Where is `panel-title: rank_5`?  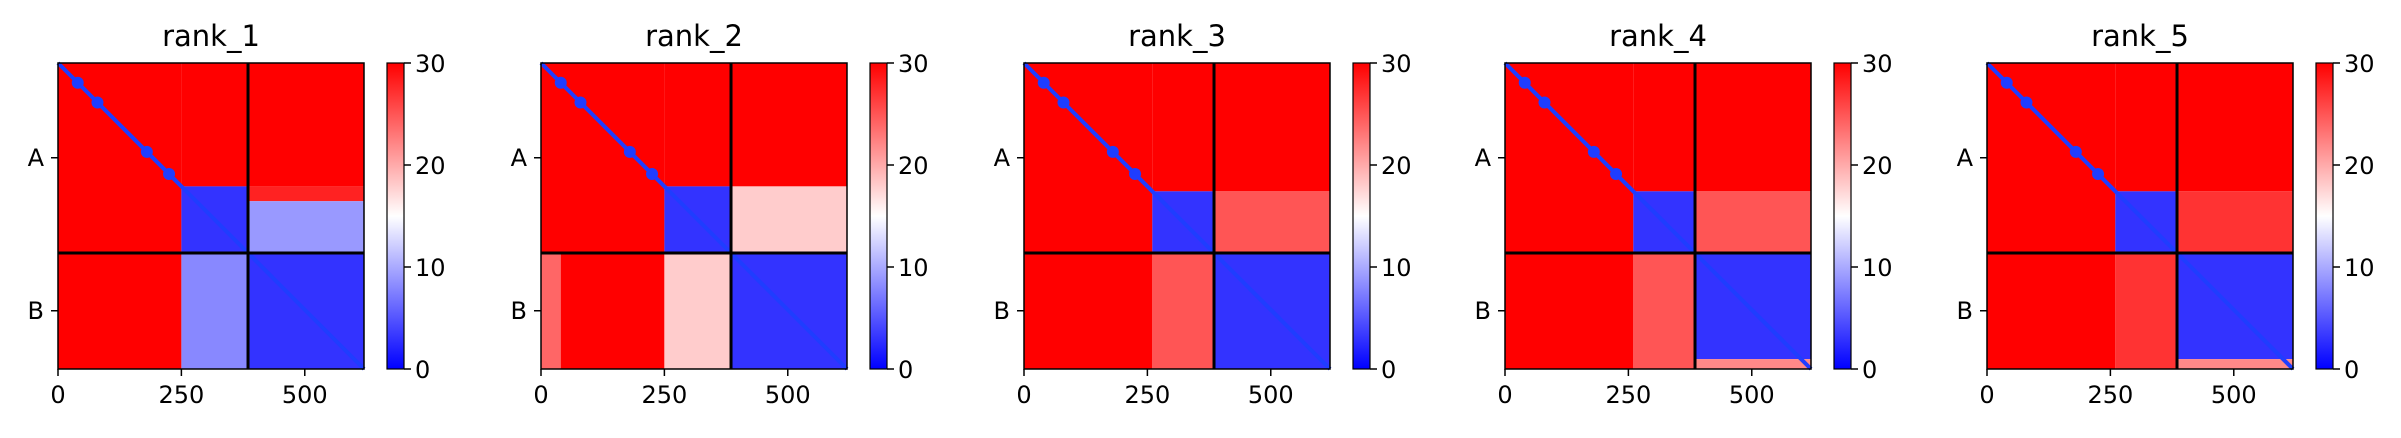
panel-title: rank_5 is located at coordinates (2140, 36).